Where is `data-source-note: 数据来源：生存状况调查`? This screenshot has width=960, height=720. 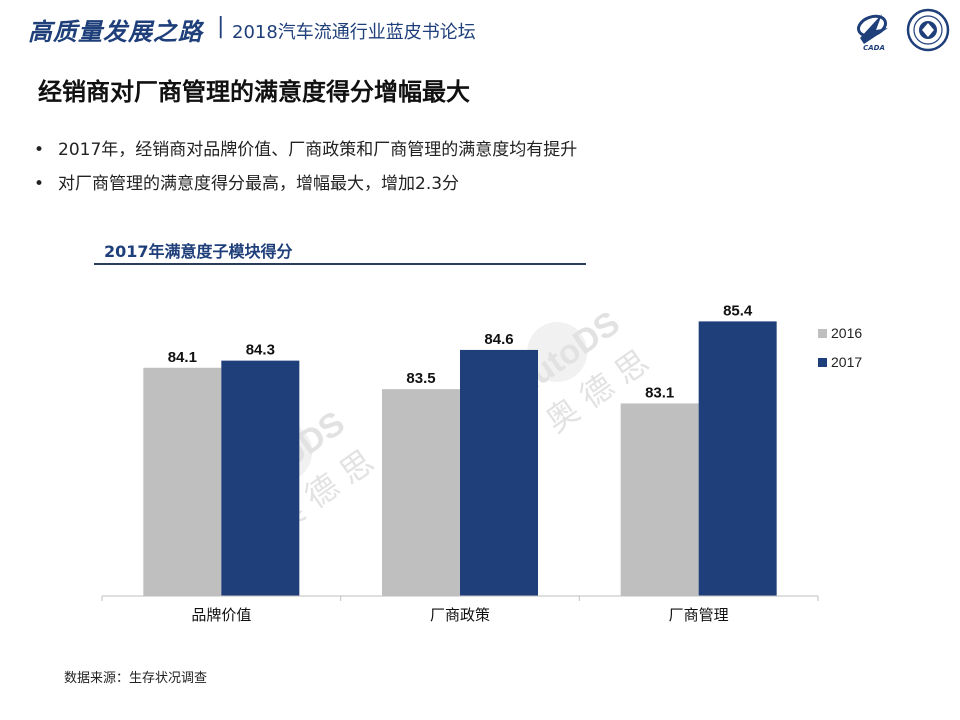 data-source-note: 数据来源：生存状况调查 is located at coordinates (136, 678).